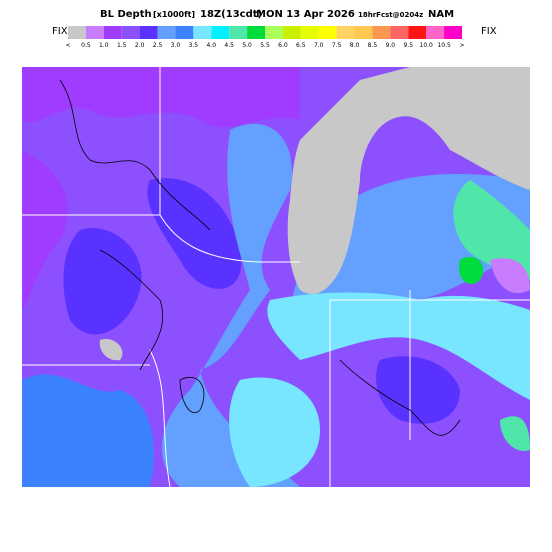  Describe the element at coordinates (408, 45) in the screenshot. I see `legend-label: 9.5` at that location.